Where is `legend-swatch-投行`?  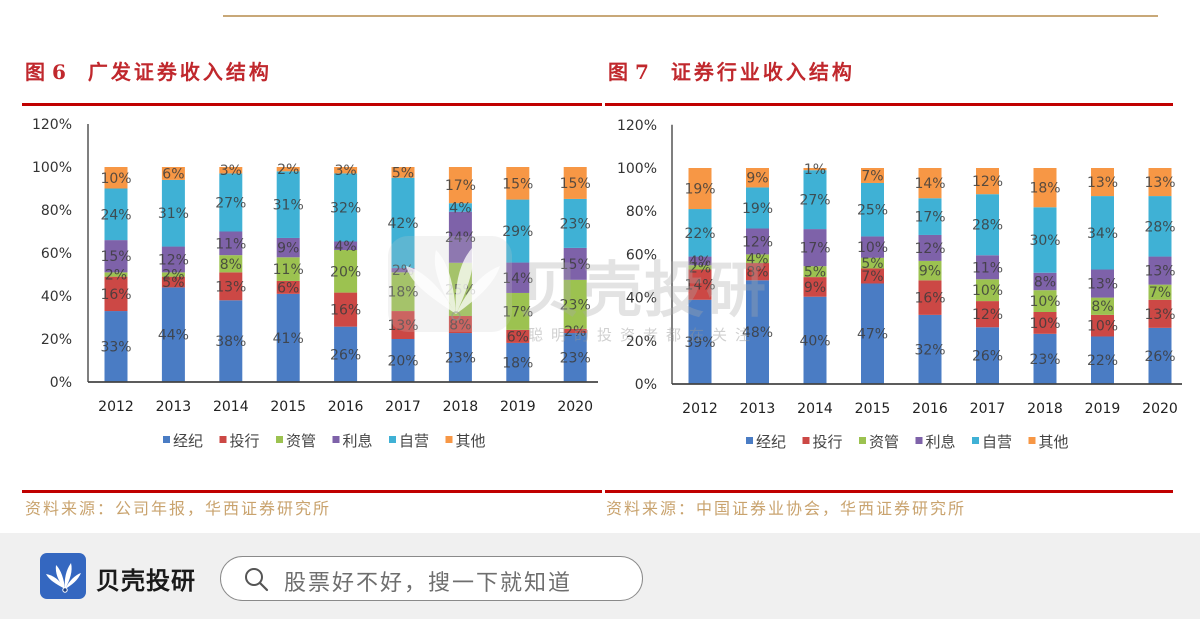
legend-swatch-投行 is located at coordinates (806, 440).